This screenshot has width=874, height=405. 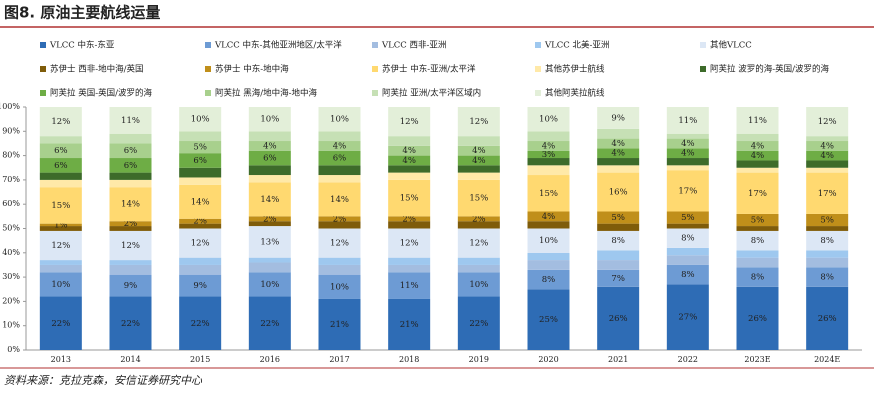 What do you see at coordinates (270, 359) in the screenshot?
I see `x-tick-label: 2016` at bounding box center [270, 359].